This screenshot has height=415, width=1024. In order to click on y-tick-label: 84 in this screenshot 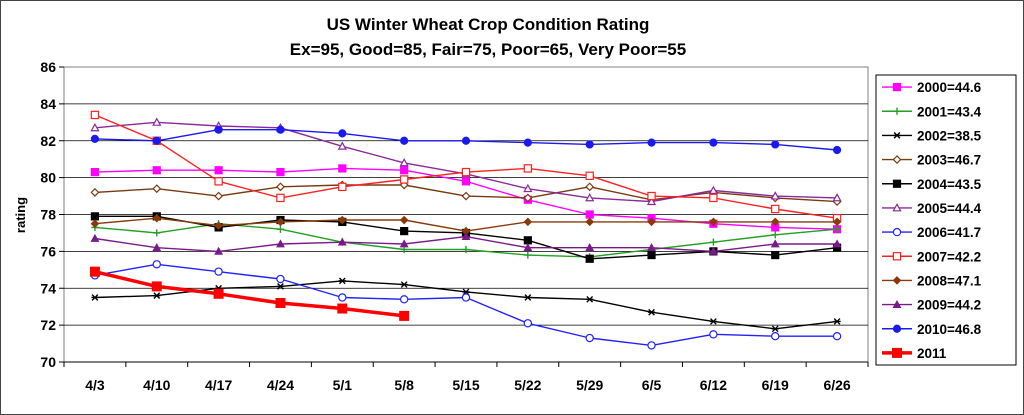, I will do `click(48, 104)`.